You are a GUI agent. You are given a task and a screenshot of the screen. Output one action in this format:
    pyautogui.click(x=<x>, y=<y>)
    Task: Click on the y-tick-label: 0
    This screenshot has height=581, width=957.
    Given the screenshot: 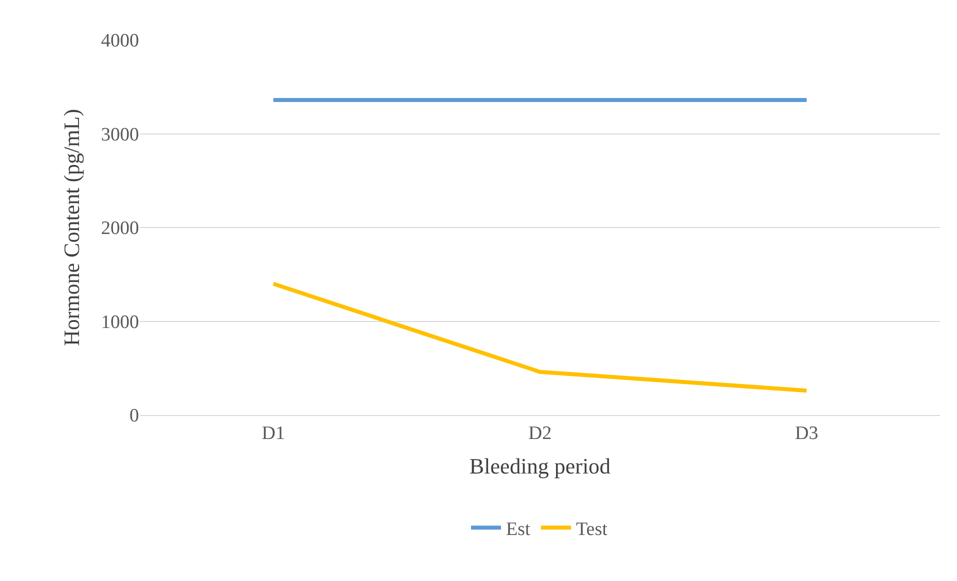 What is the action you would take?
    pyautogui.click(x=134, y=416)
    